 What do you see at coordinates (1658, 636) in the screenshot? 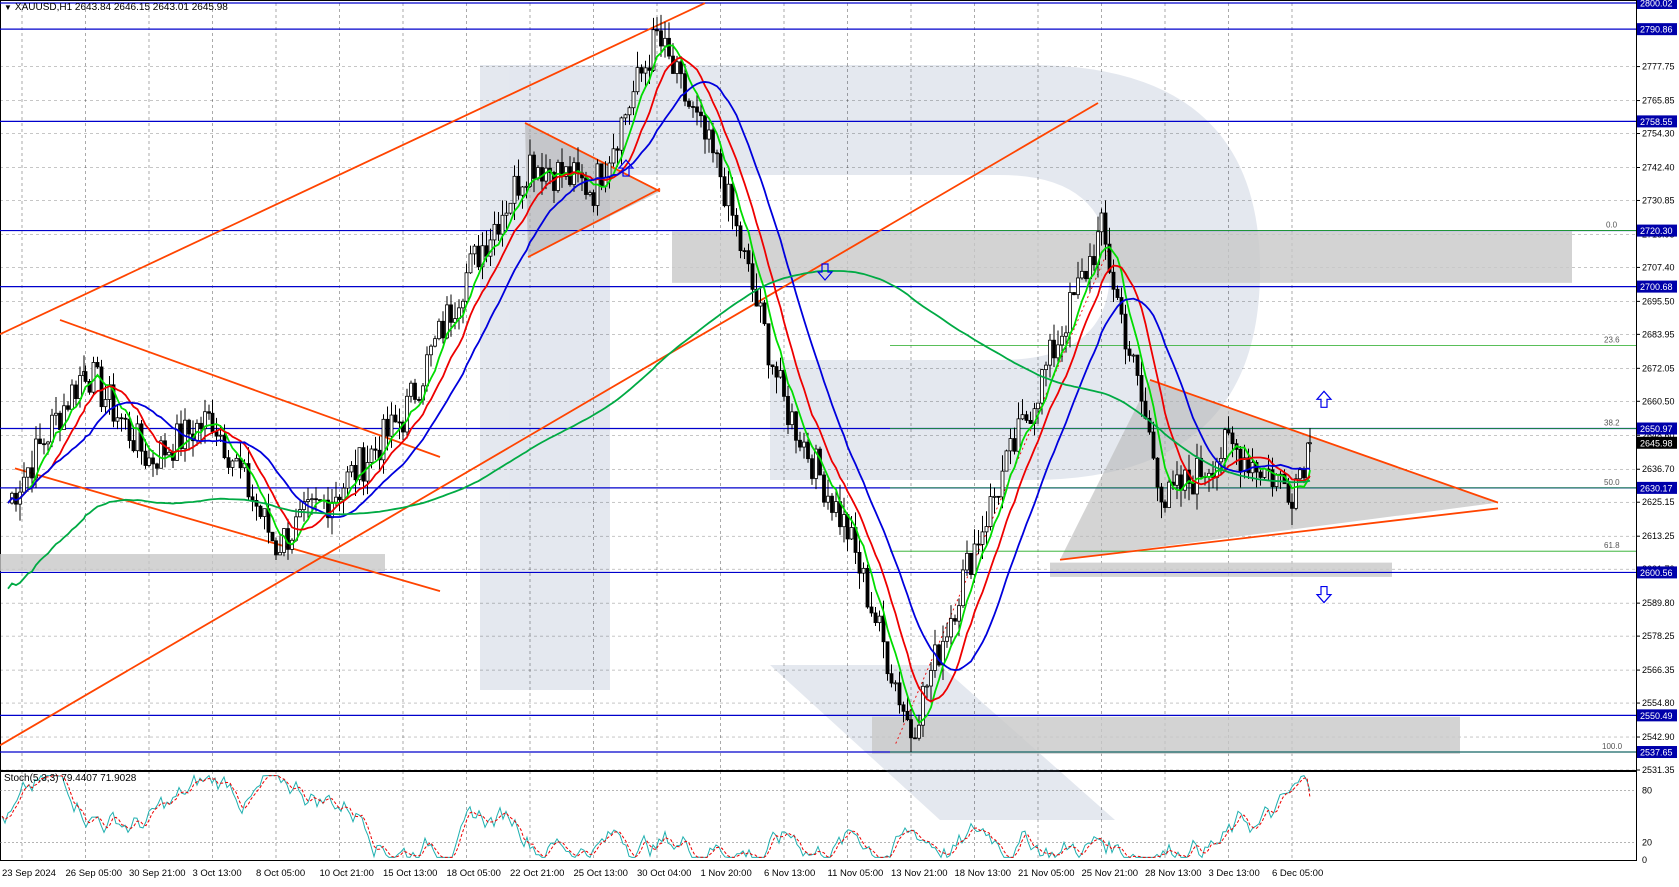
I see `price-axis-label: 2578.25` at bounding box center [1658, 636].